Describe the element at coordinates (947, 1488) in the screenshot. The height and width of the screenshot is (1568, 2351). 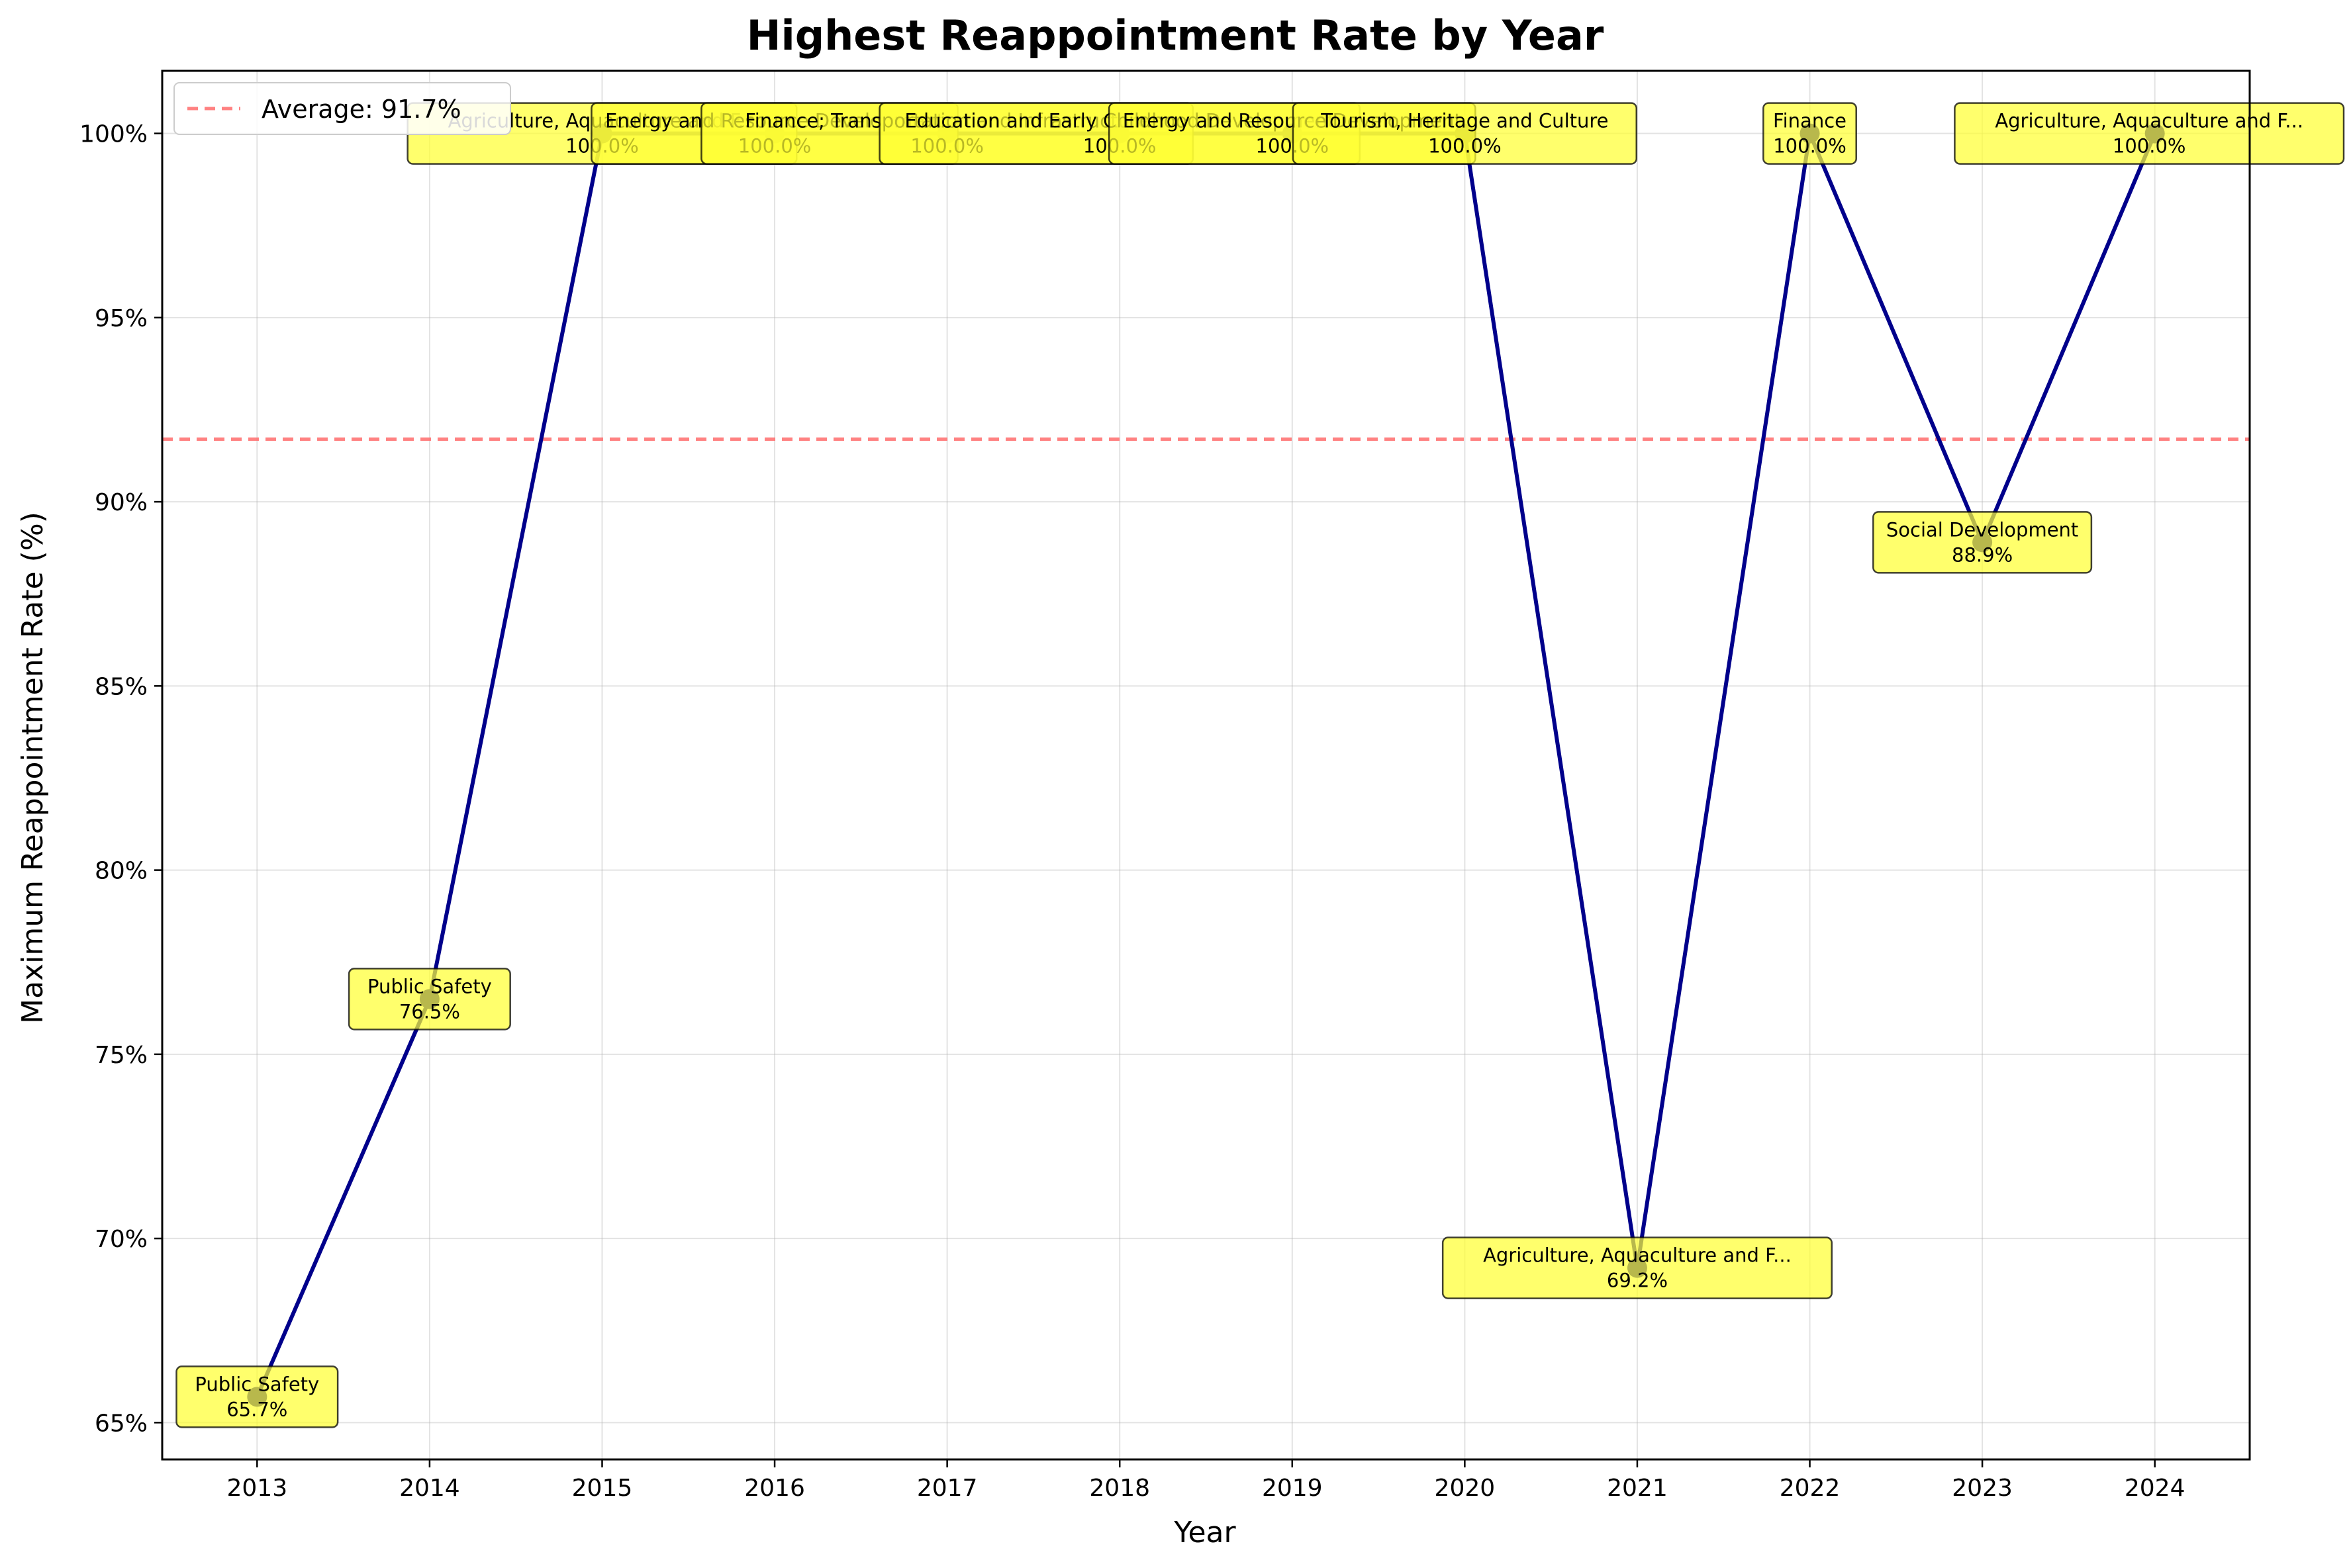
I see `x-tick-label: 2017` at that location.